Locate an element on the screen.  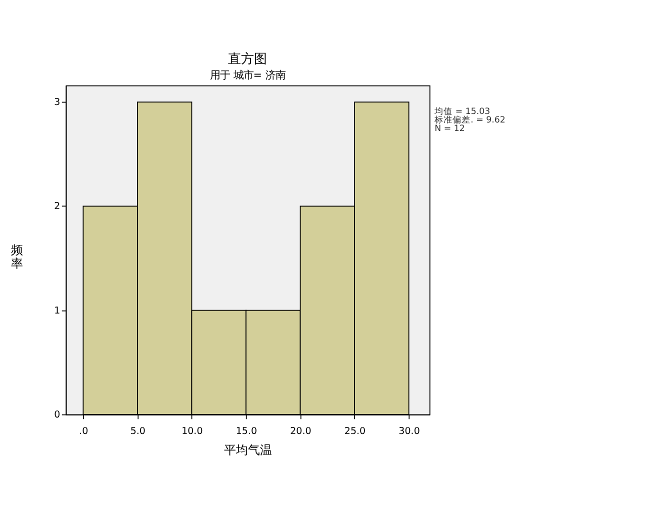
y-tick-label: 0 is located at coordinates (57, 414).